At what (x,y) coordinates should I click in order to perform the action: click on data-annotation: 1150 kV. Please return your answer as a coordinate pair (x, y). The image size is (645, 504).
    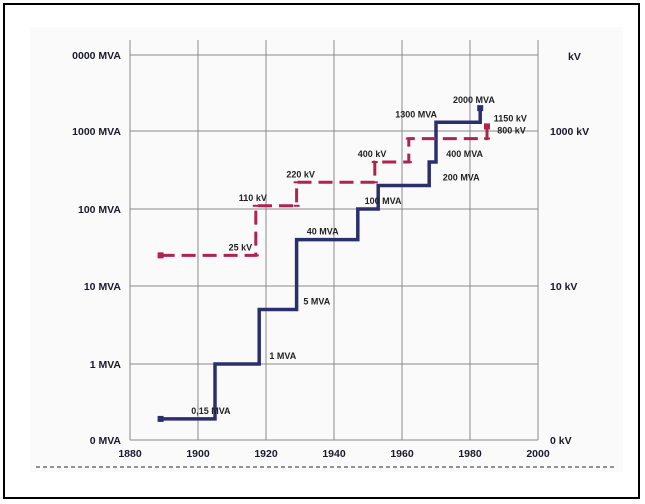
    Looking at the image, I should click on (510, 118).